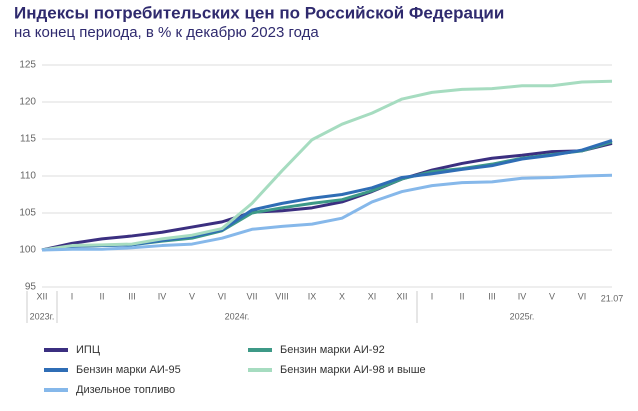 The height and width of the screenshot is (411, 638). Describe the element at coordinates (522, 316) in the screenshot. I see `year-label: 2025г.` at that location.